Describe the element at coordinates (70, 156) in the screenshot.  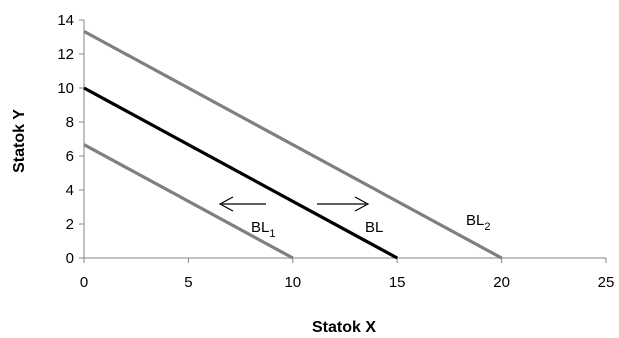
I see `y-tick-label: 6` at that location.